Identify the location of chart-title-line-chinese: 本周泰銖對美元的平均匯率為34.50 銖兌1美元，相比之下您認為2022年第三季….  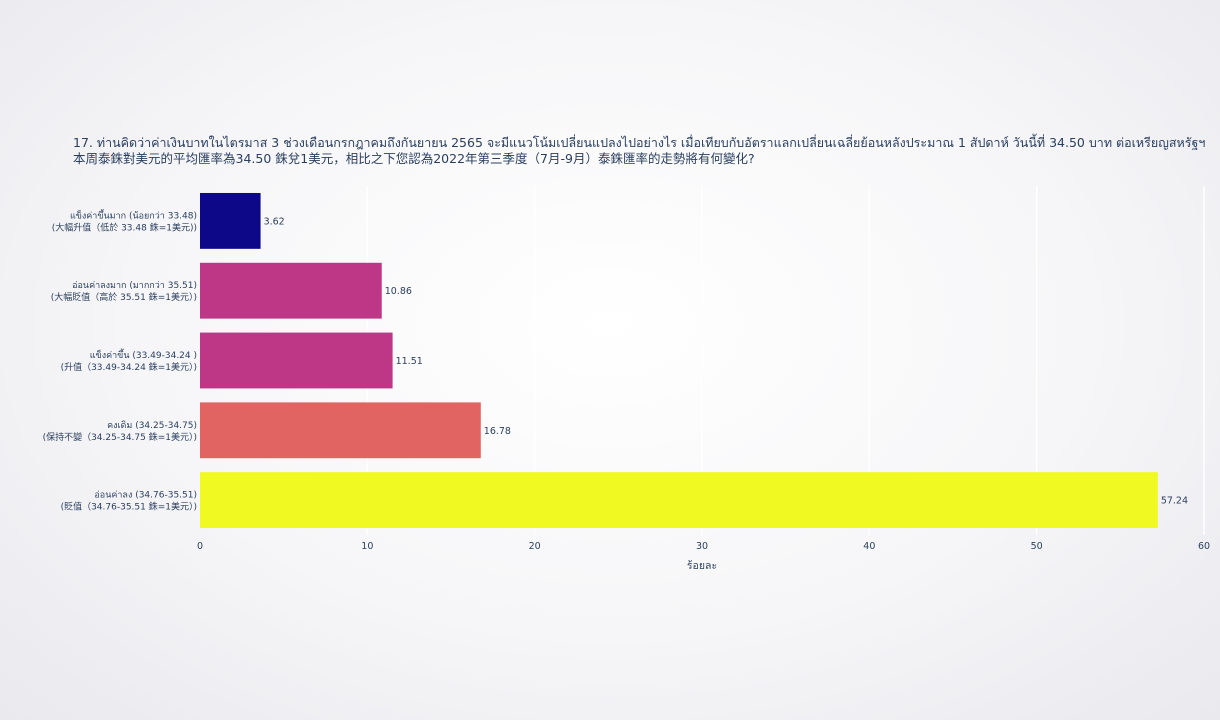
(414, 158).